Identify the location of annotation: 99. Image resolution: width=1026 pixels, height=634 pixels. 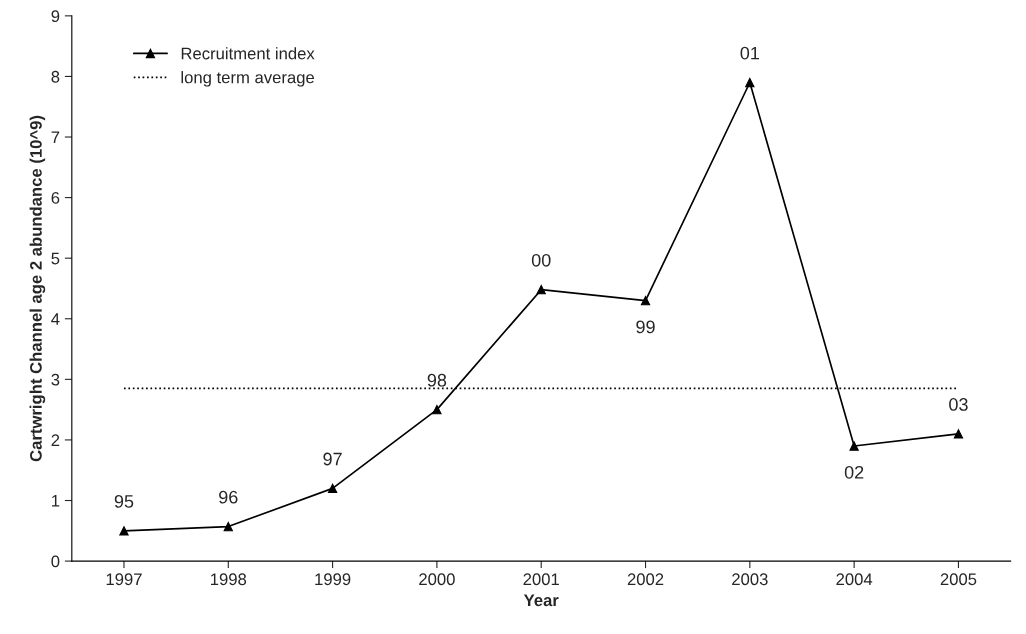
(645, 327).